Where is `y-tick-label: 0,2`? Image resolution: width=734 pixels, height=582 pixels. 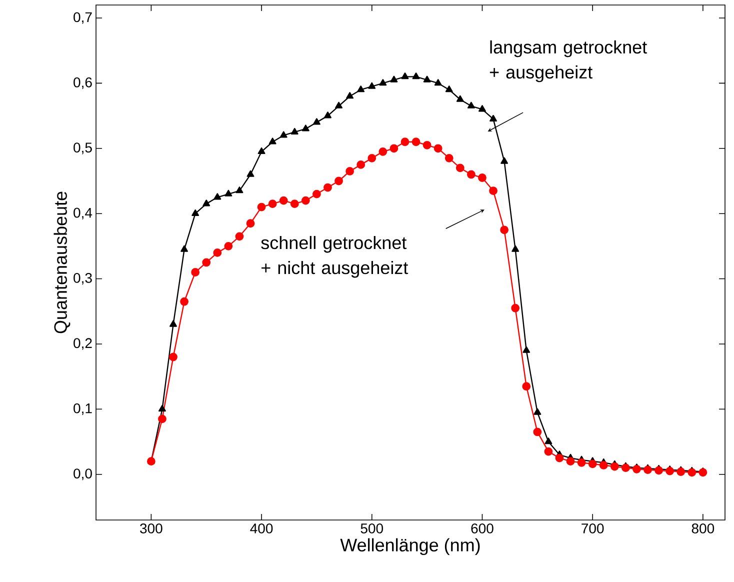
y-tick-label: 0,2 is located at coordinates (83, 344).